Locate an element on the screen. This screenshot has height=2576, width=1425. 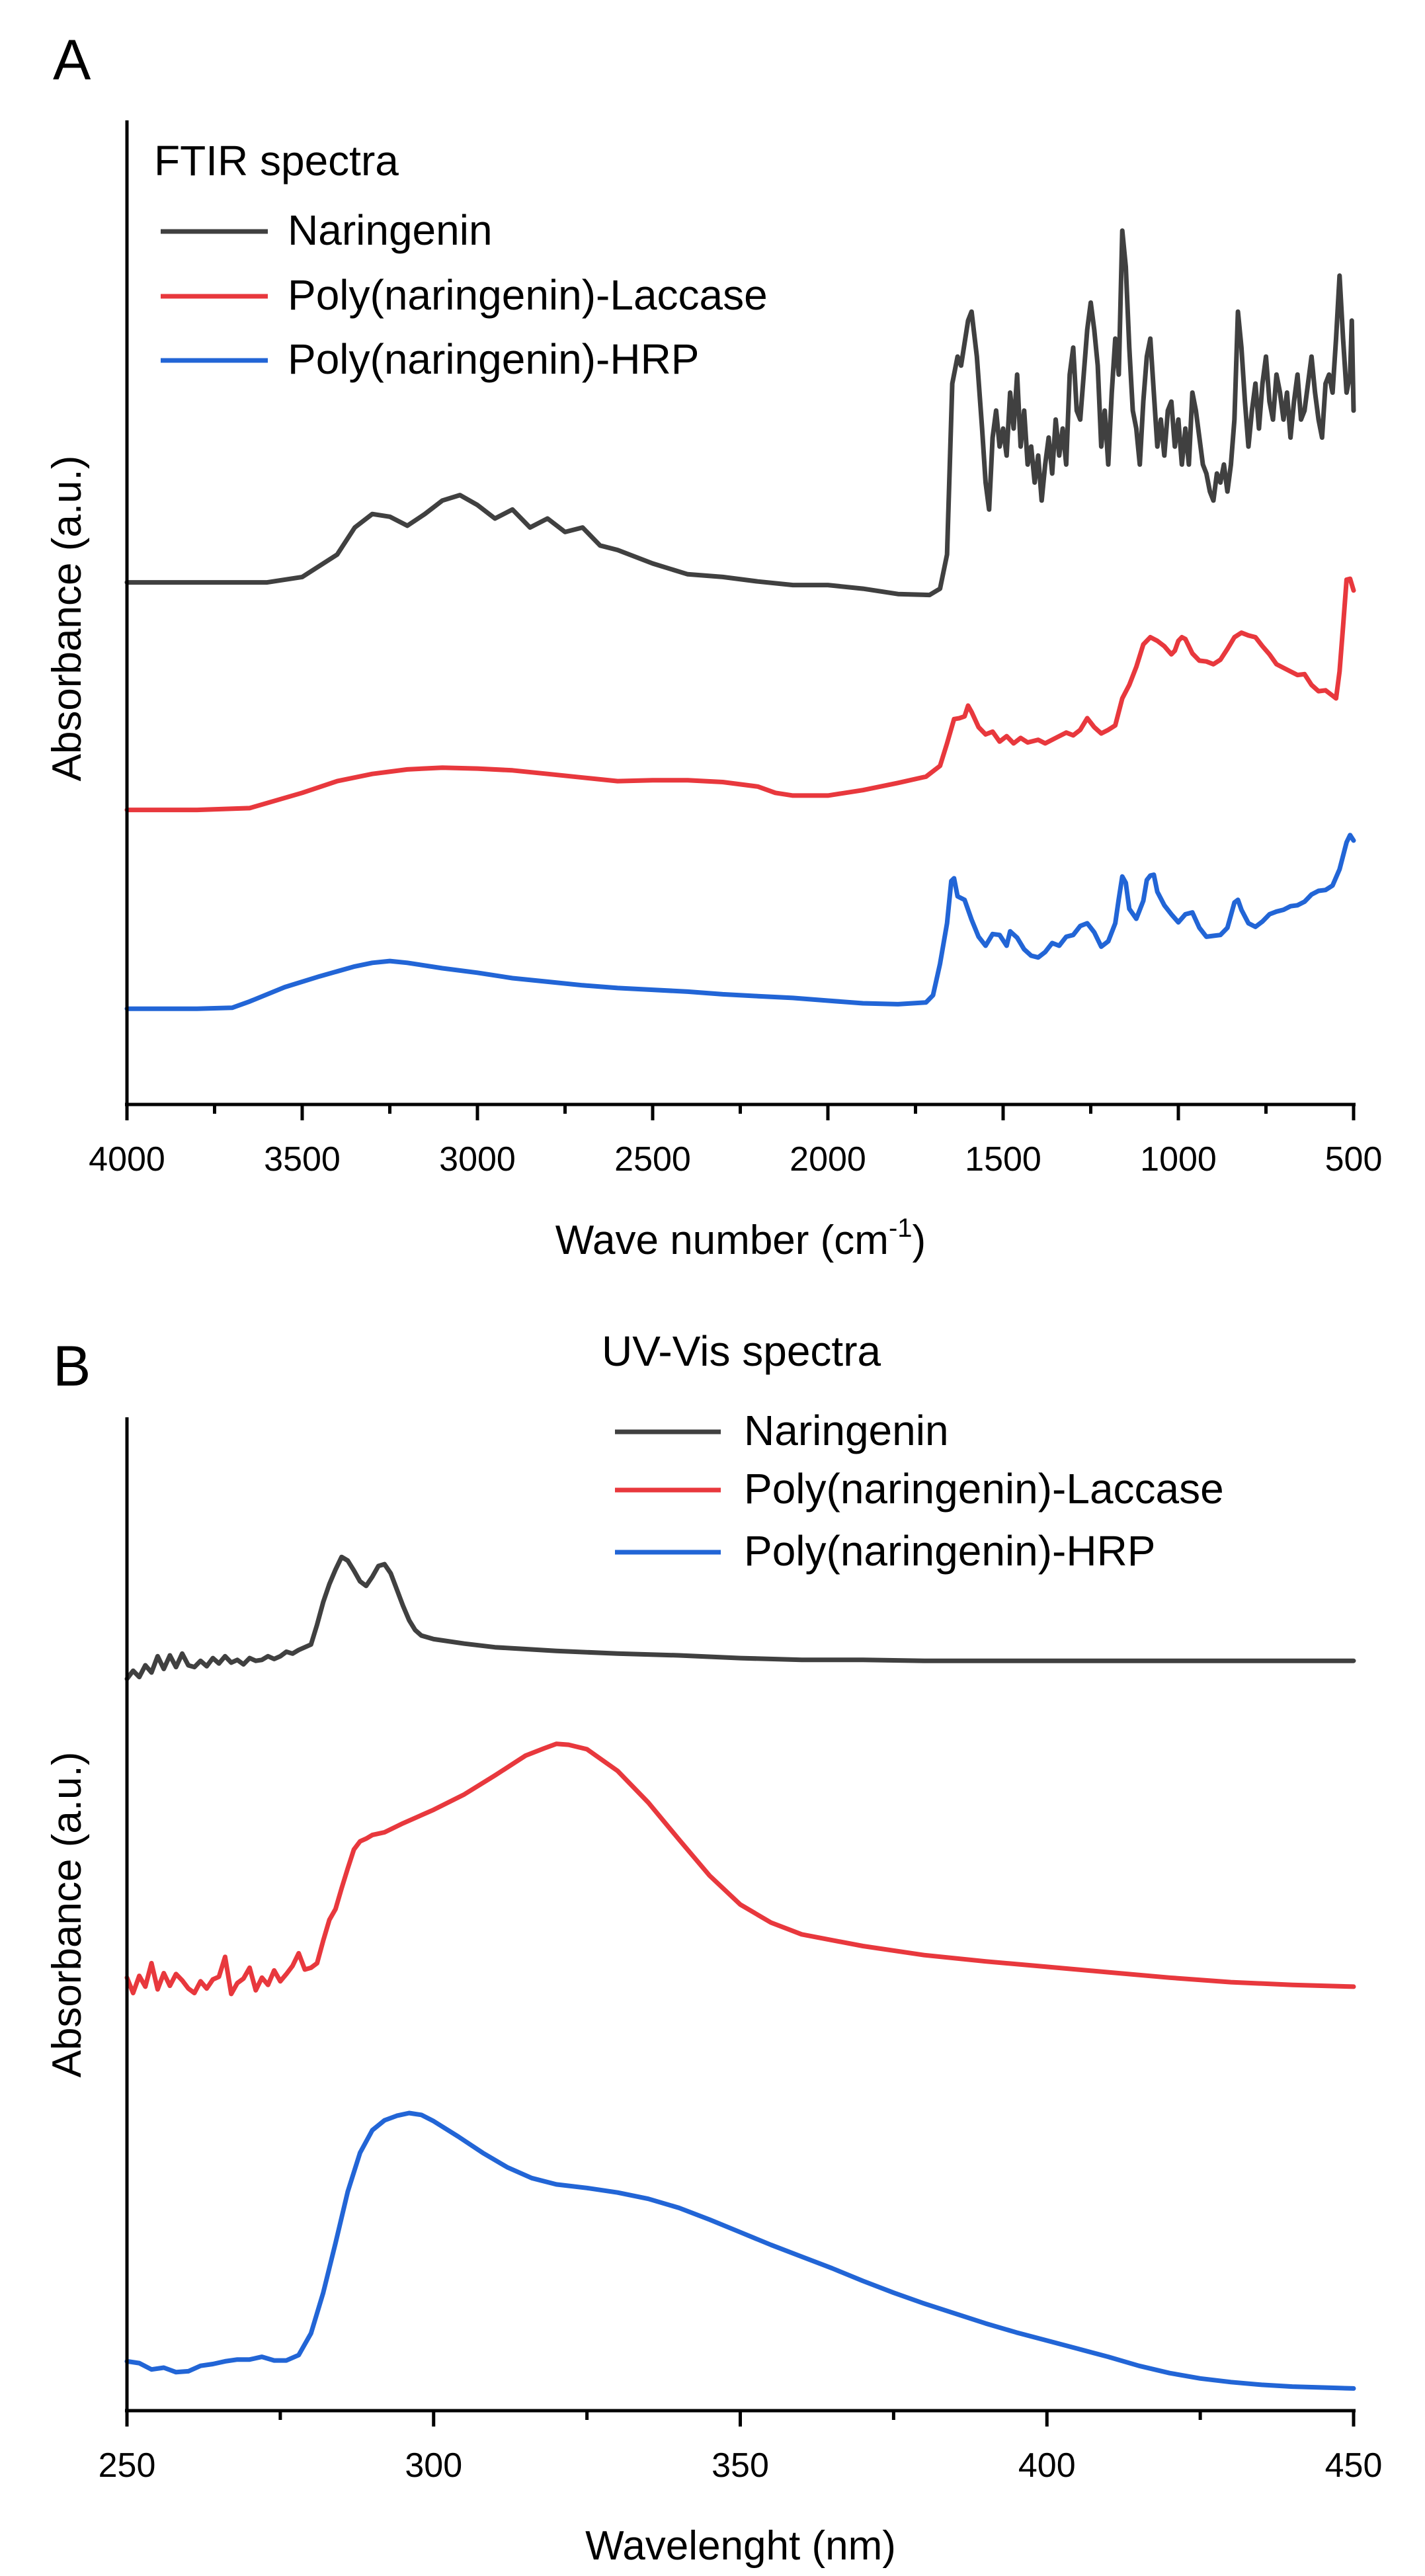
legend-b-label-laccase: Poly(naringenin)-Laccase is located at coordinates (984, 1489).